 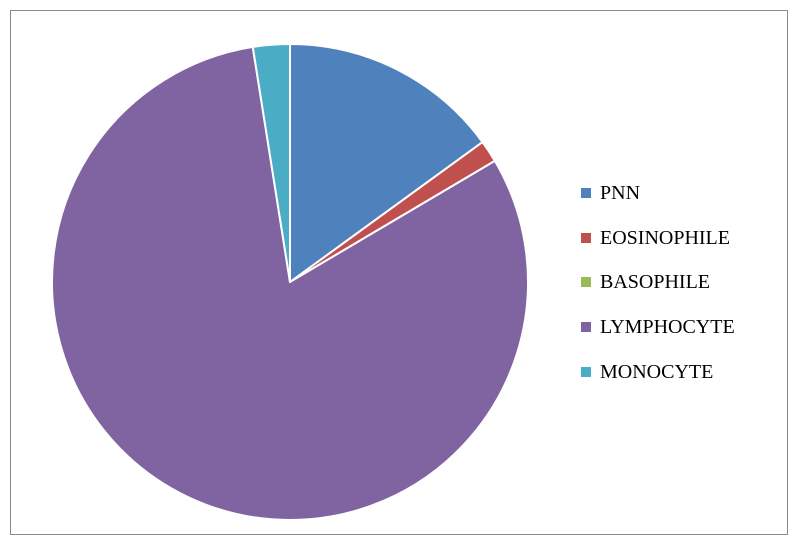 What do you see at coordinates (665, 238) in the screenshot?
I see `legend-label-eosinophile: EOSINOPHILE` at bounding box center [665, 238].